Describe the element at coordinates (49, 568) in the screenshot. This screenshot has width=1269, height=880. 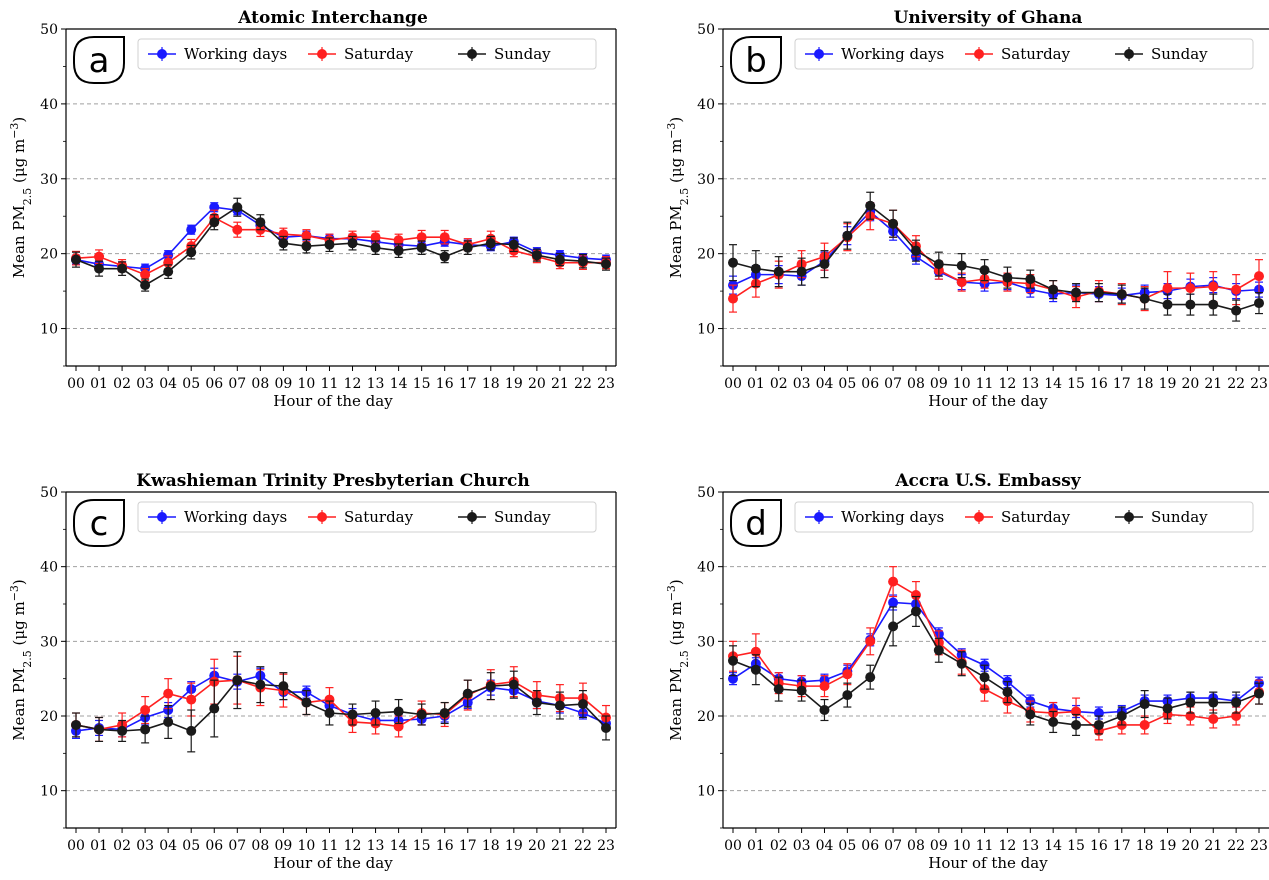
I see `y-tick-label: 40` at that location.